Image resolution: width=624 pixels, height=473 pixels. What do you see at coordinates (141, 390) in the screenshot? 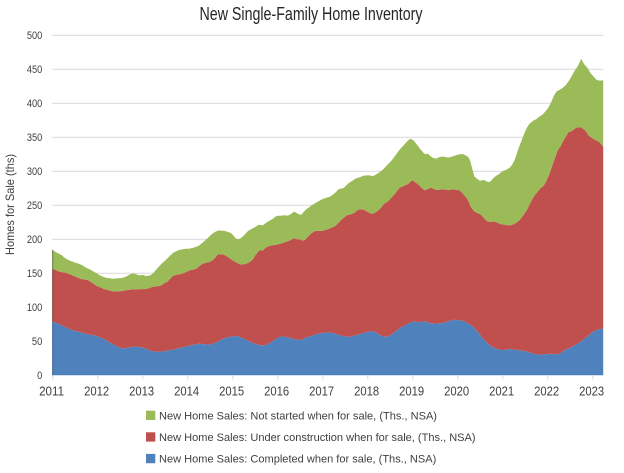
I see `svg-text: 2013` at bounding box center [141, 390].